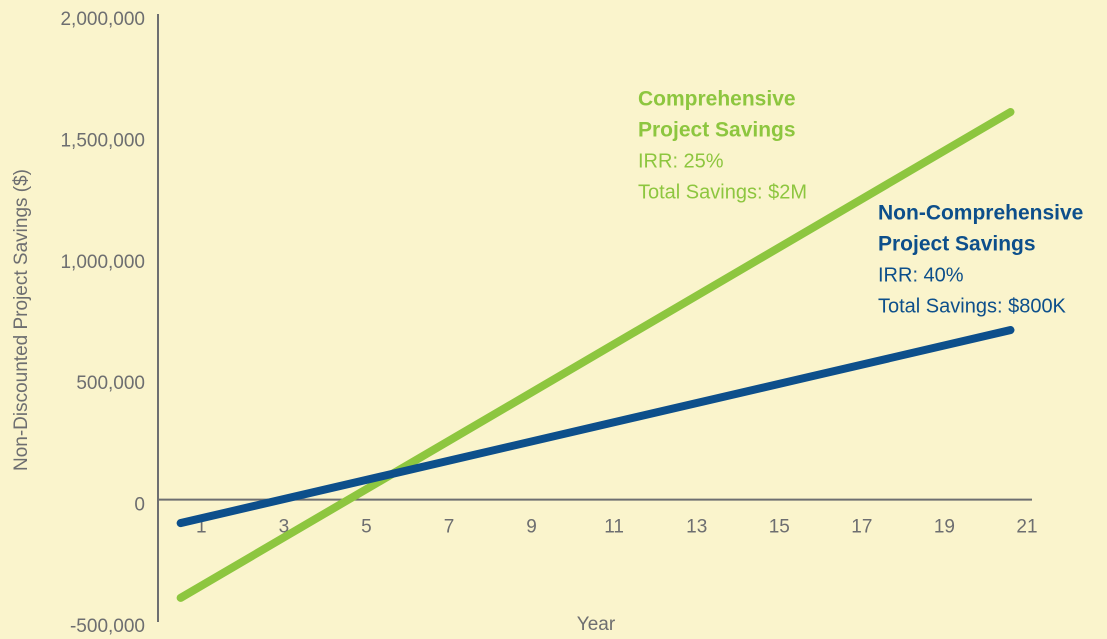 This screenshot has width=1107, height=639. Describe the element at coordinates (102, 140) in the screenshot. I see `y-tick-label: 1,500,000` at that location.